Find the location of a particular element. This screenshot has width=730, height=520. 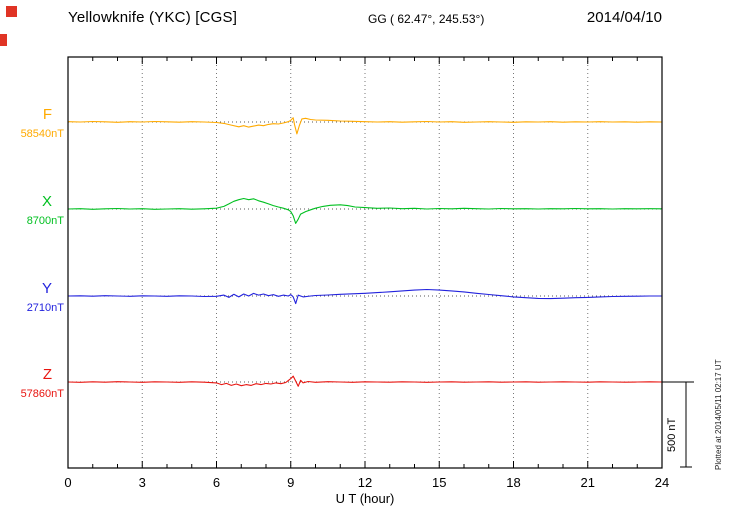

geographic-coordinates: GG ( 62.47°, 245.53°) is located at coordinates (426, 19).